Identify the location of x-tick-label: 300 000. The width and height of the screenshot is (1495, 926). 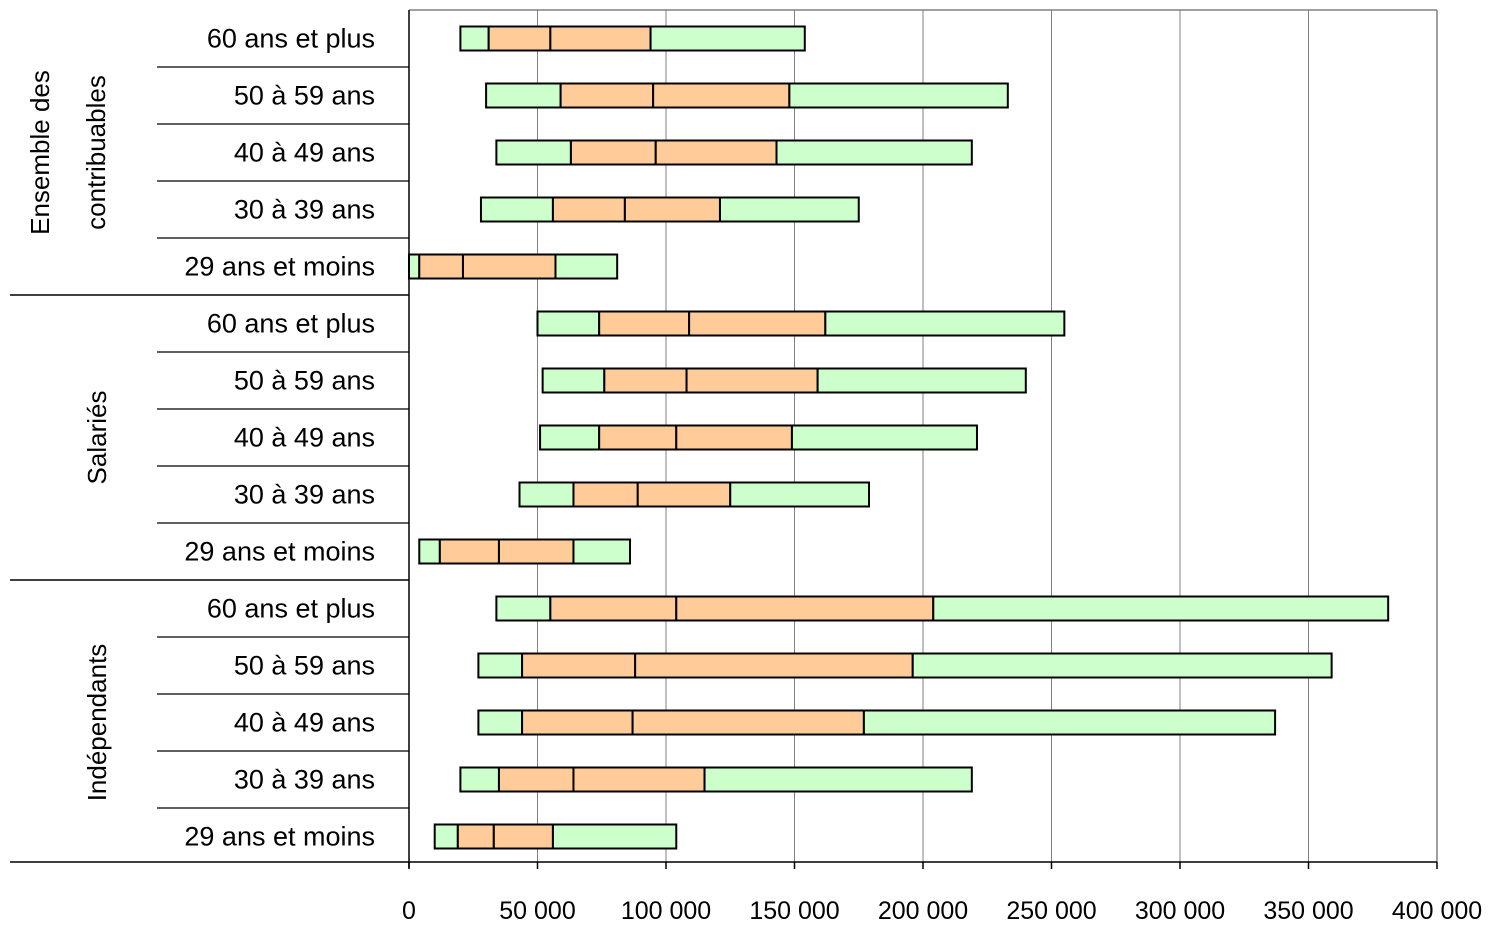
(1180, 911).